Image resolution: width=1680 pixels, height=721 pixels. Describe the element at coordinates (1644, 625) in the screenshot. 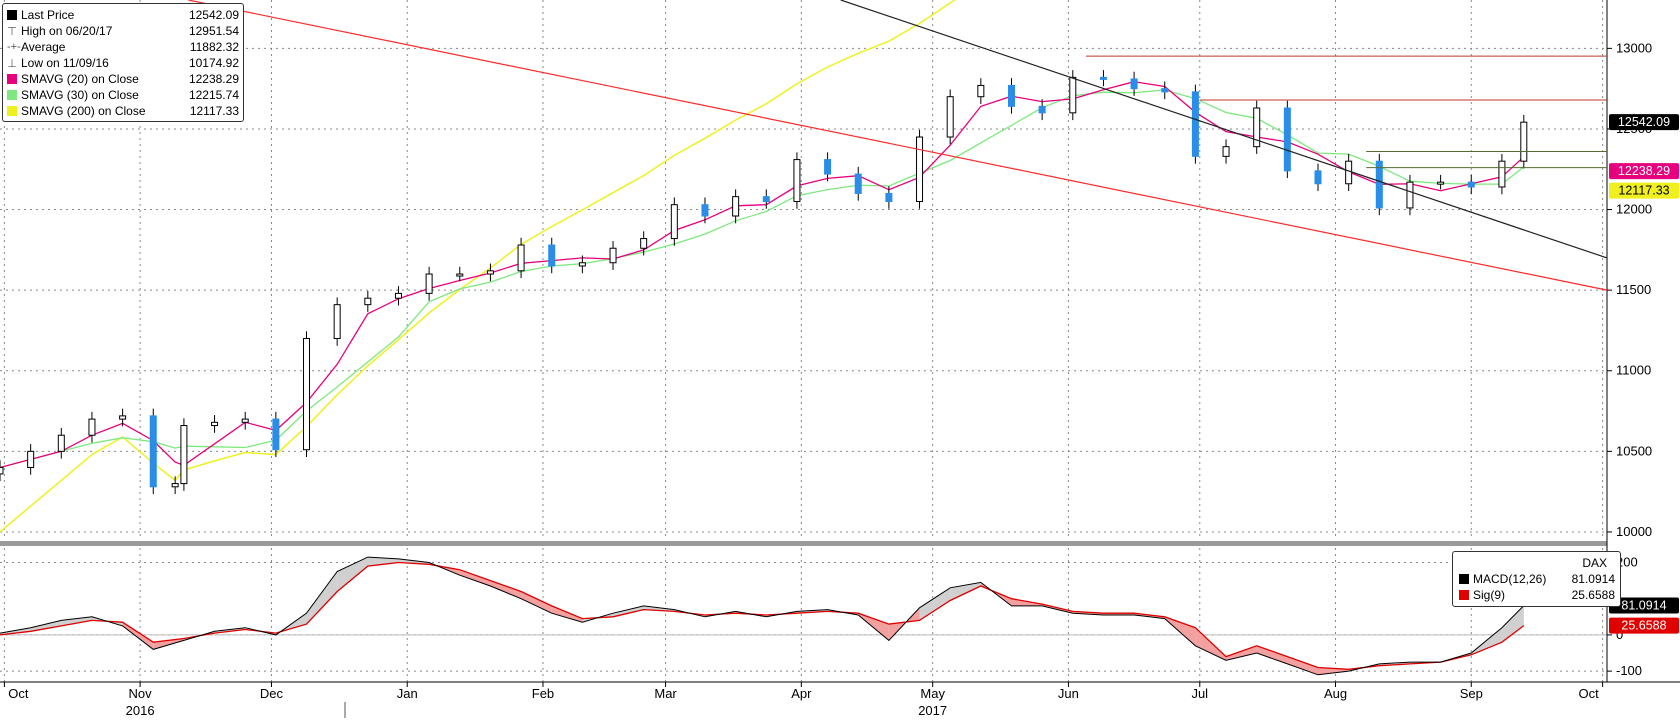

I see `macd-annotation-box` at that location.